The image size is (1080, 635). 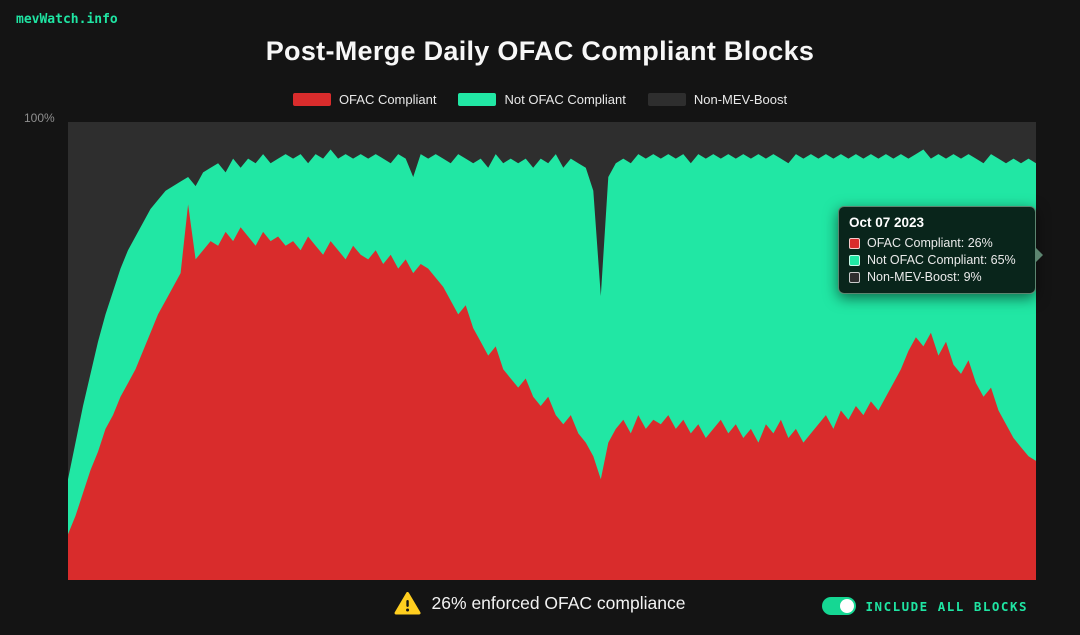 What do you see at coordinates (941, 260) in the screenshot?
I see `tooltip-row-text: Not OFAC Compliant: 65%` at bounding box center [941, 260].